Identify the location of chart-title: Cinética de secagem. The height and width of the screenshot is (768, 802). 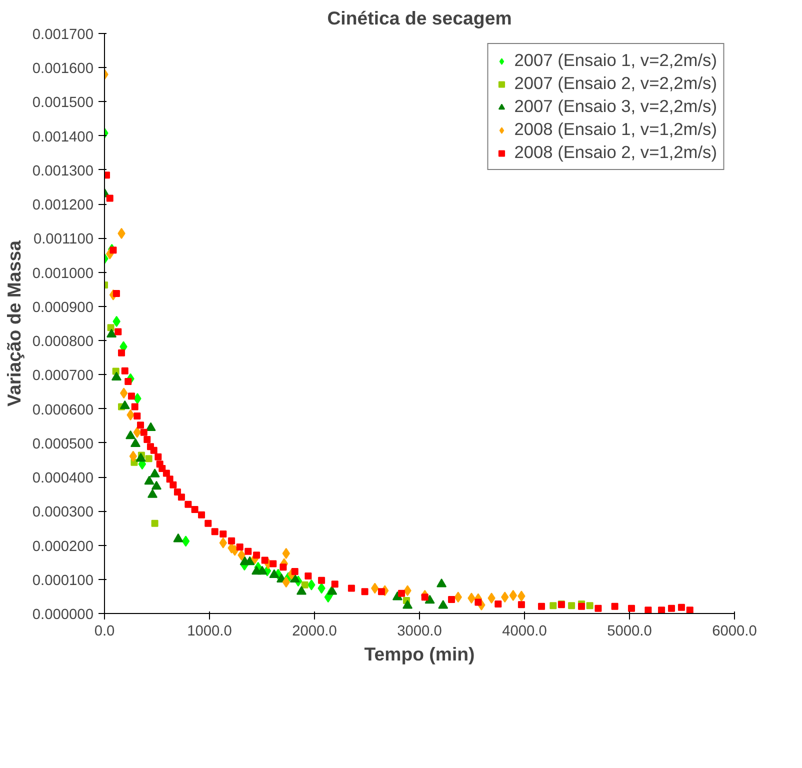
(419, 18).